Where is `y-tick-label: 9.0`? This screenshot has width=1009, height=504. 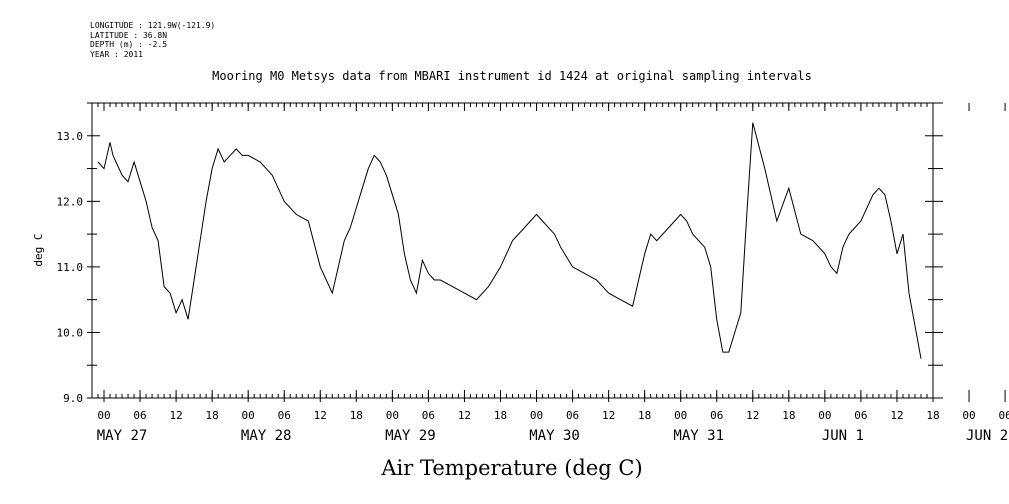 y-tick-label: 9.0 is located at coordinates (73, 398).